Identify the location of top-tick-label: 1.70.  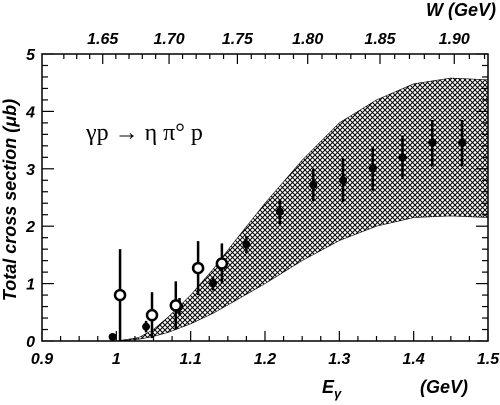
(168, 39).